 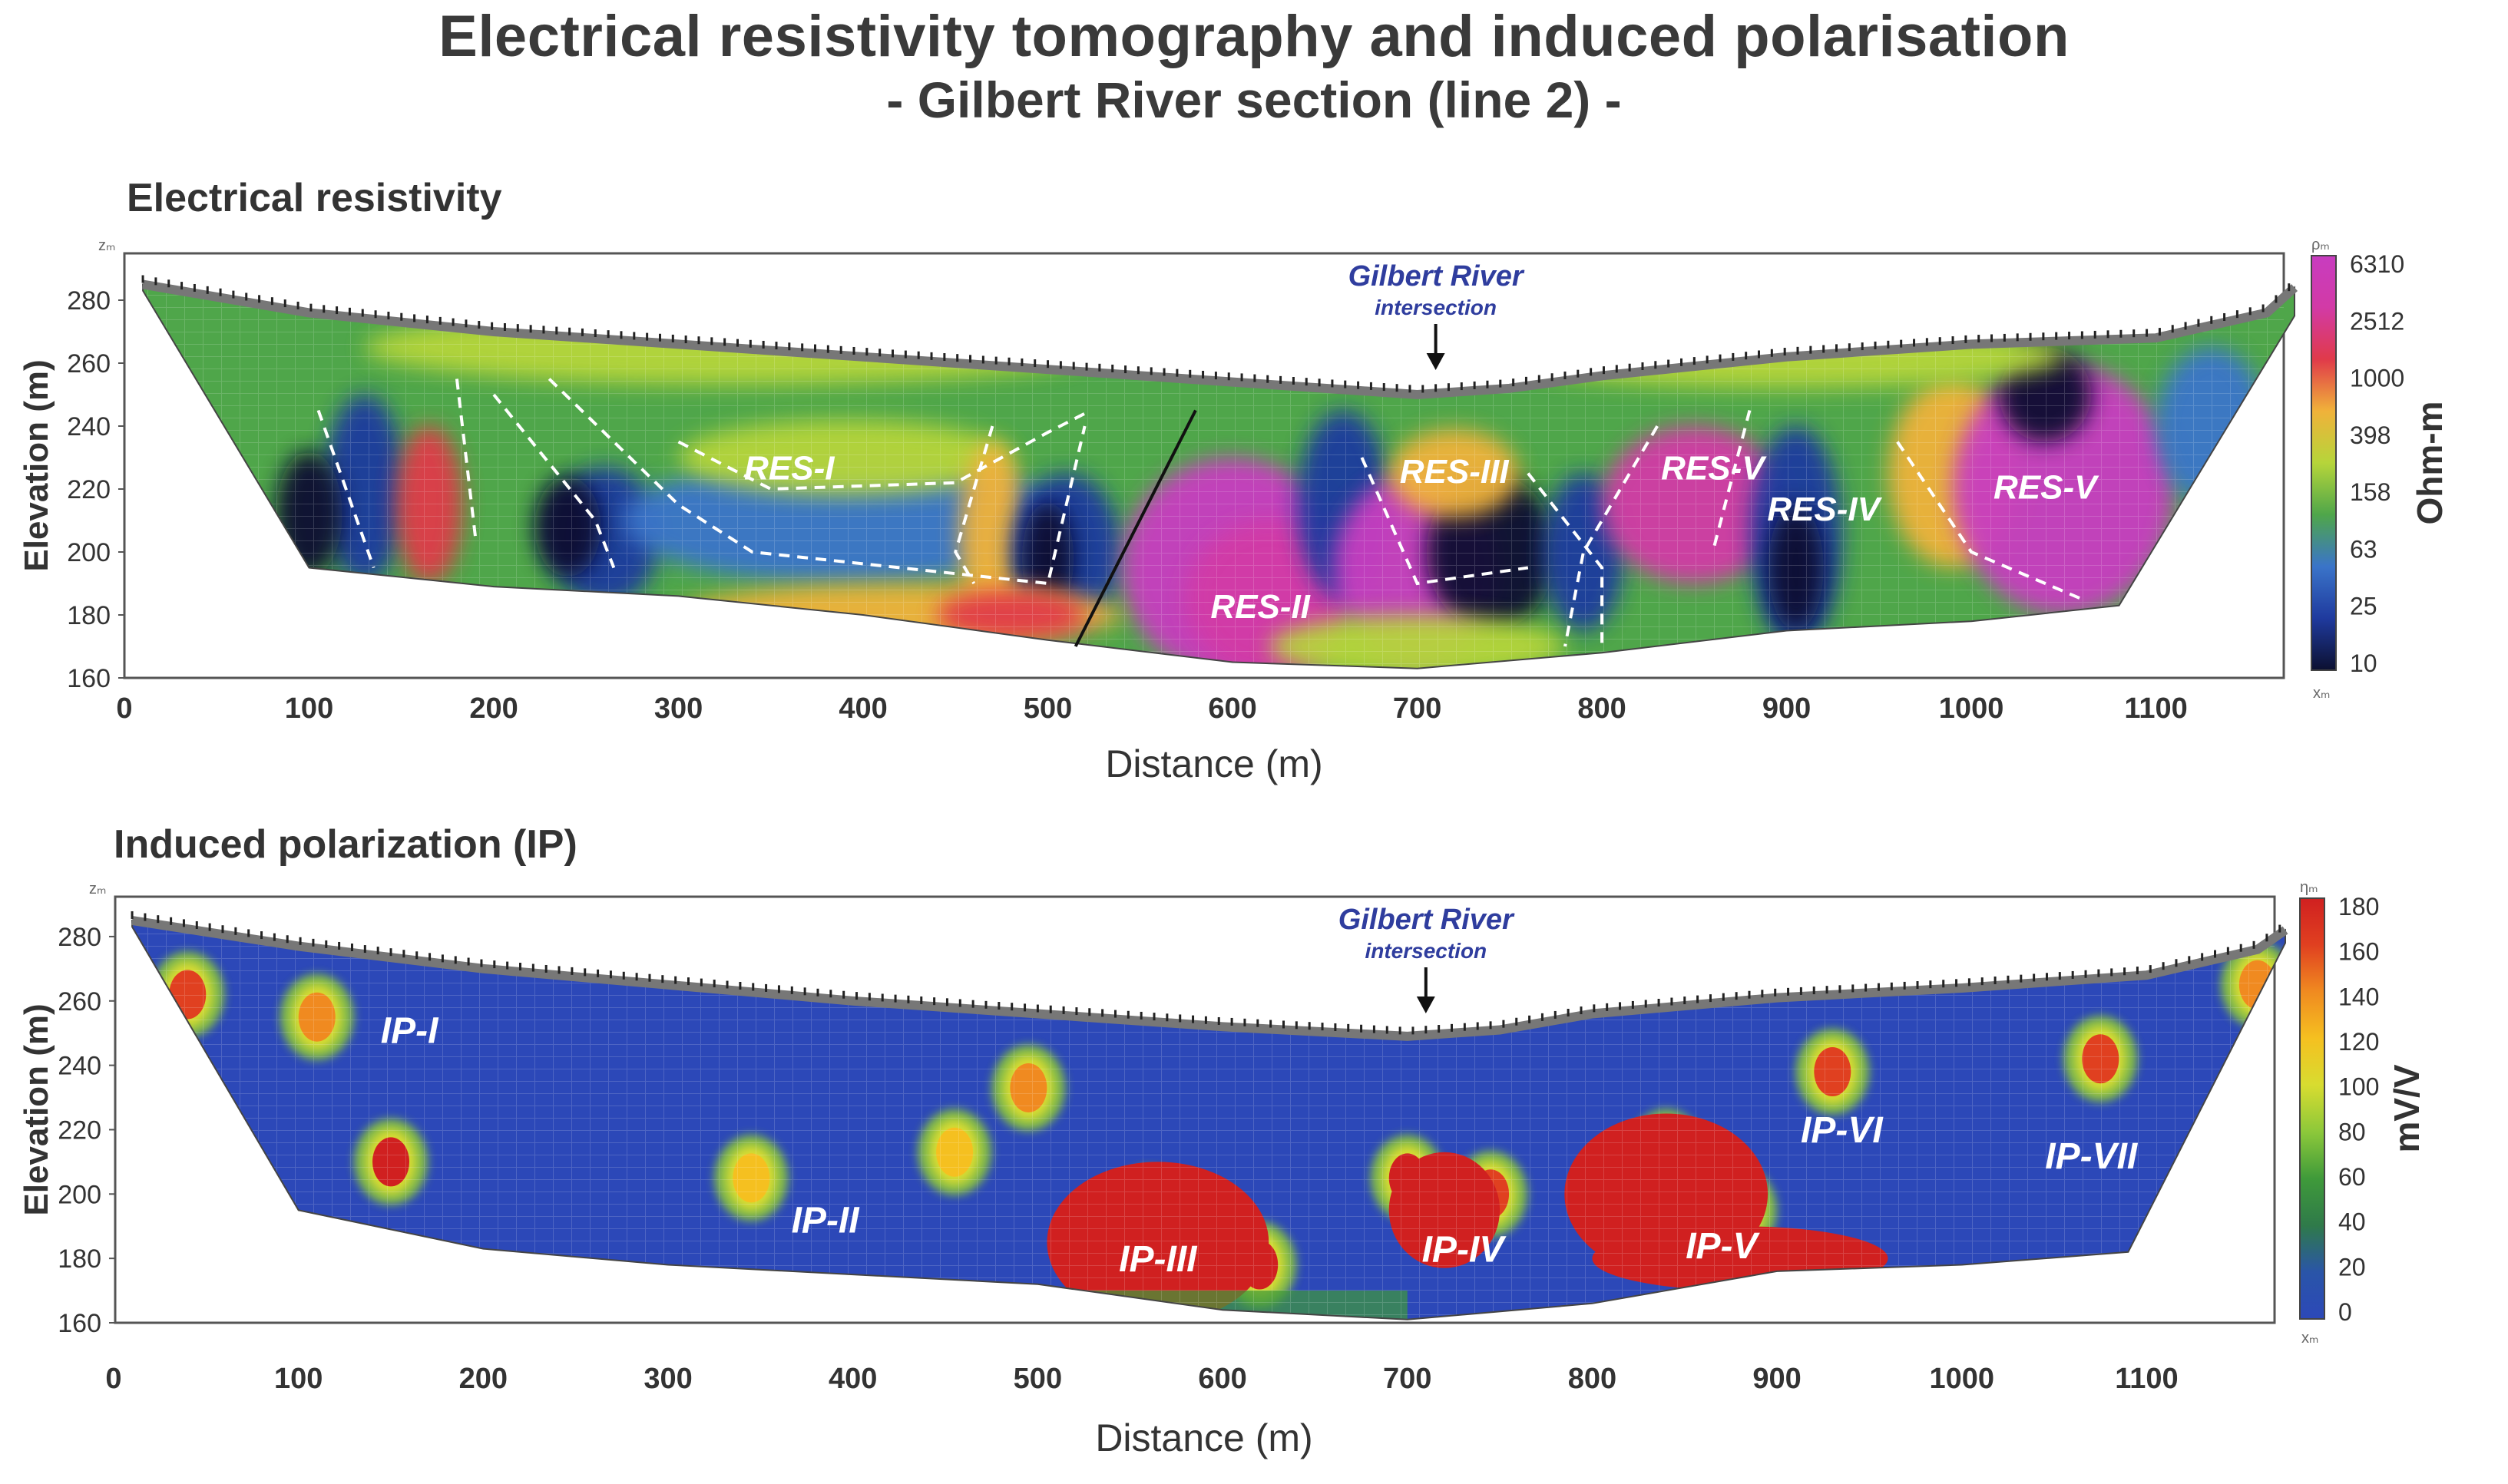 I want to click on region-label: RES-II, so click(x=1260, y=607).